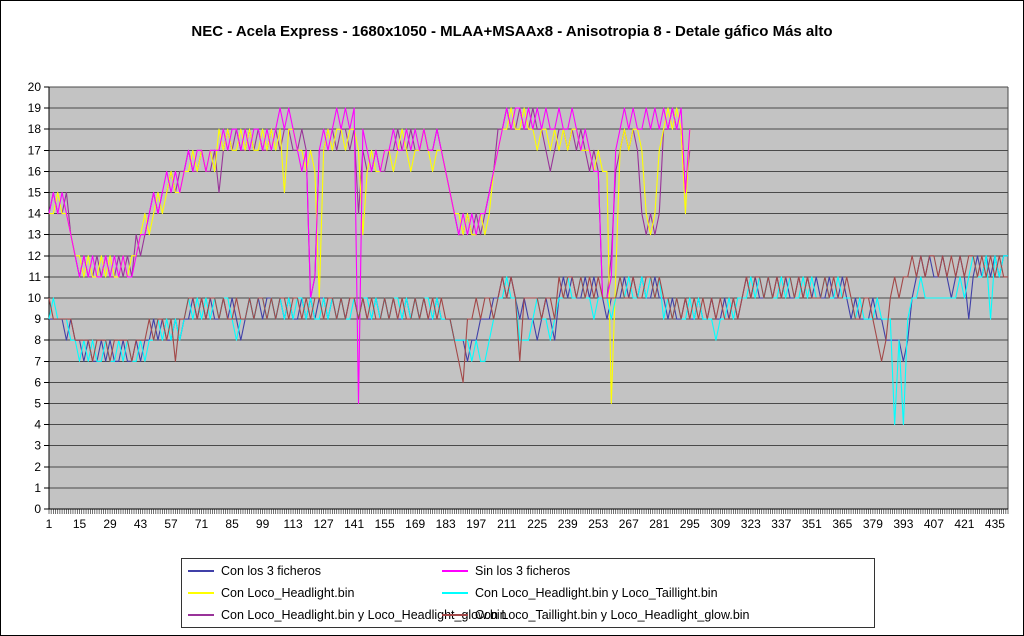  I want to click on y-tick-label: 3, so click(37, 446).